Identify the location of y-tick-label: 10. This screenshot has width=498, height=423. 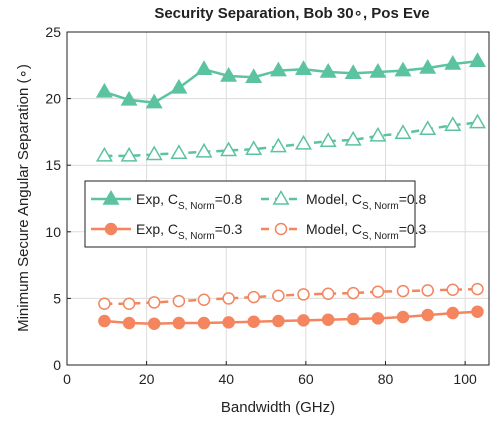
(53, 232).